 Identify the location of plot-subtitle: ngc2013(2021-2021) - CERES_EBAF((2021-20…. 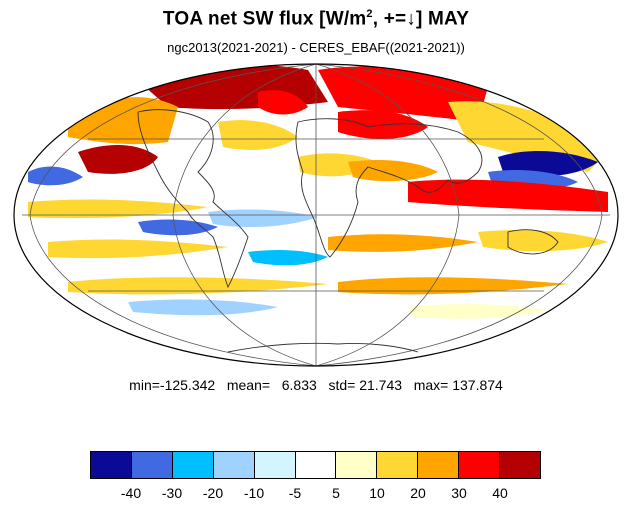
(316, 47).